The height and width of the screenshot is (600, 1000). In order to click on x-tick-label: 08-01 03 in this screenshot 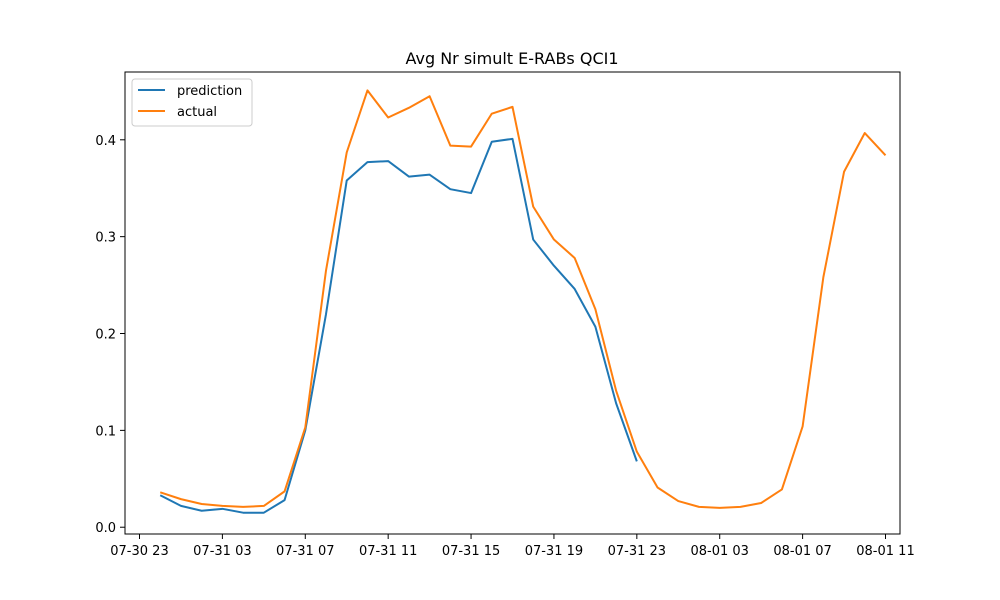, I will do `click(719, 551)`.